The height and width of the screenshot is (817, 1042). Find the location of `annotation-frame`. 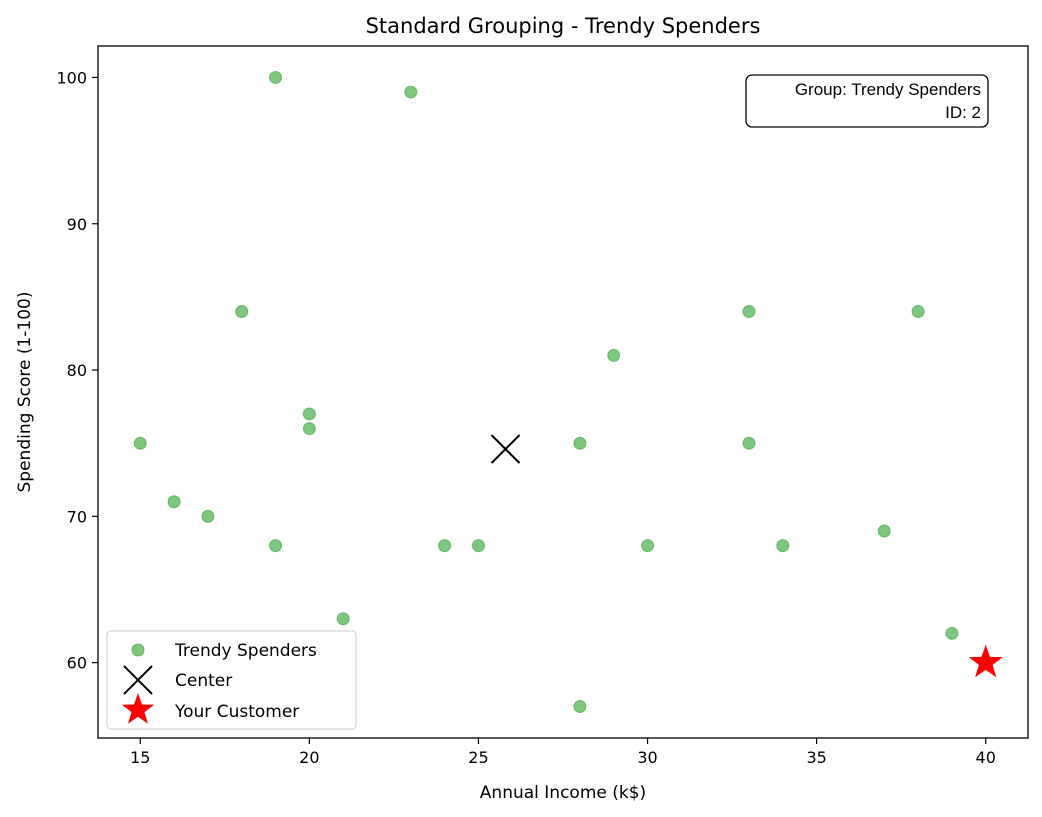

annotation-frame is located at coordinates (867, 101).